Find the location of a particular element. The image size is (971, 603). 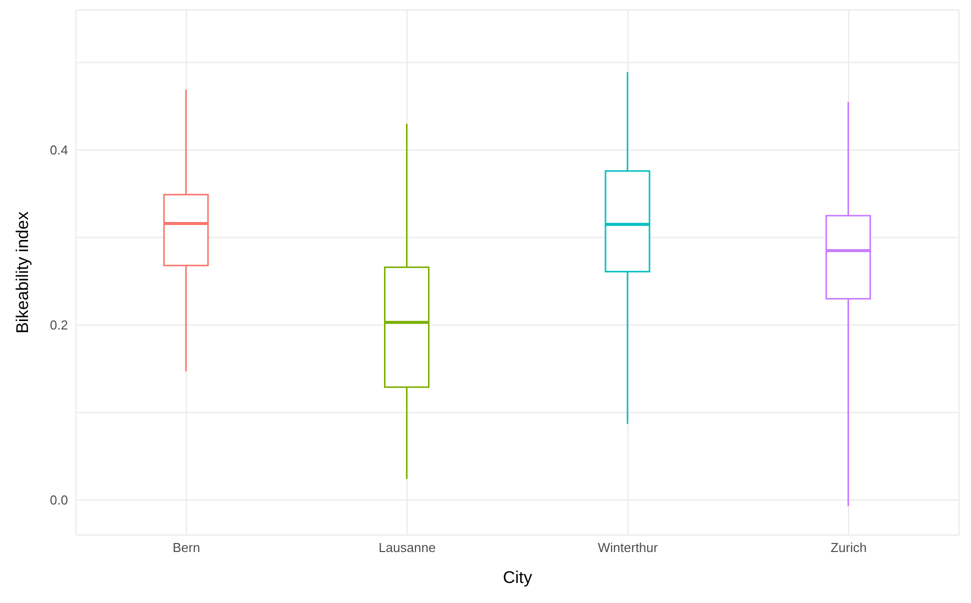

x-tick-label: Bern is located at coordinates (186, 548).